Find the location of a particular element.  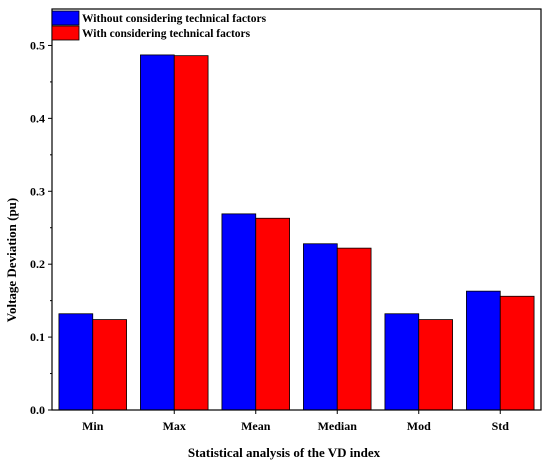

x-tick-label: Median is located at coordinates (338, 426).